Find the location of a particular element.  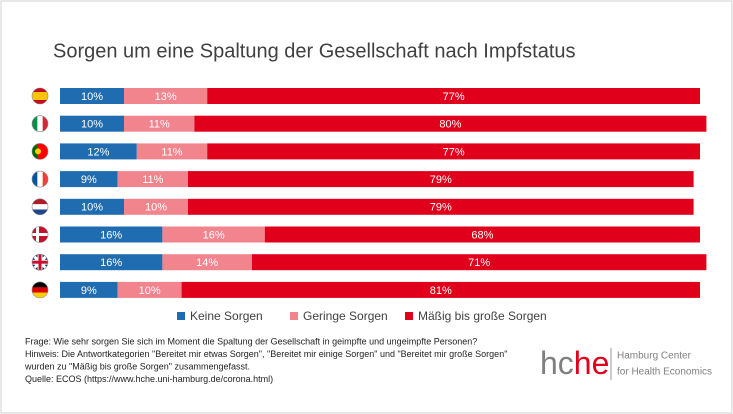

data-label: 12% is located at coordinates (98, 152).